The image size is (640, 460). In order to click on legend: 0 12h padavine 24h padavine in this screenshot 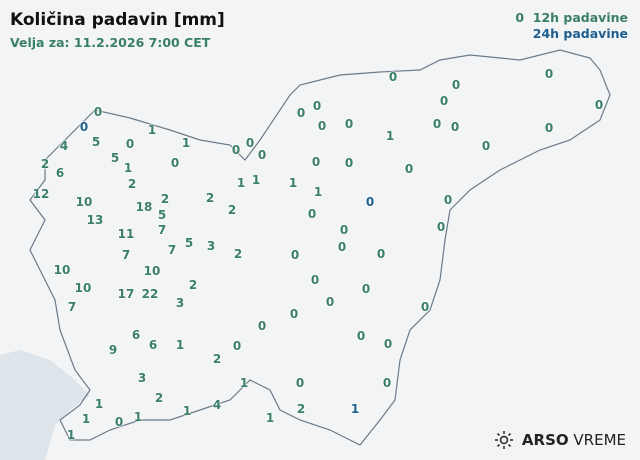, I will do `click(571, 26)`.